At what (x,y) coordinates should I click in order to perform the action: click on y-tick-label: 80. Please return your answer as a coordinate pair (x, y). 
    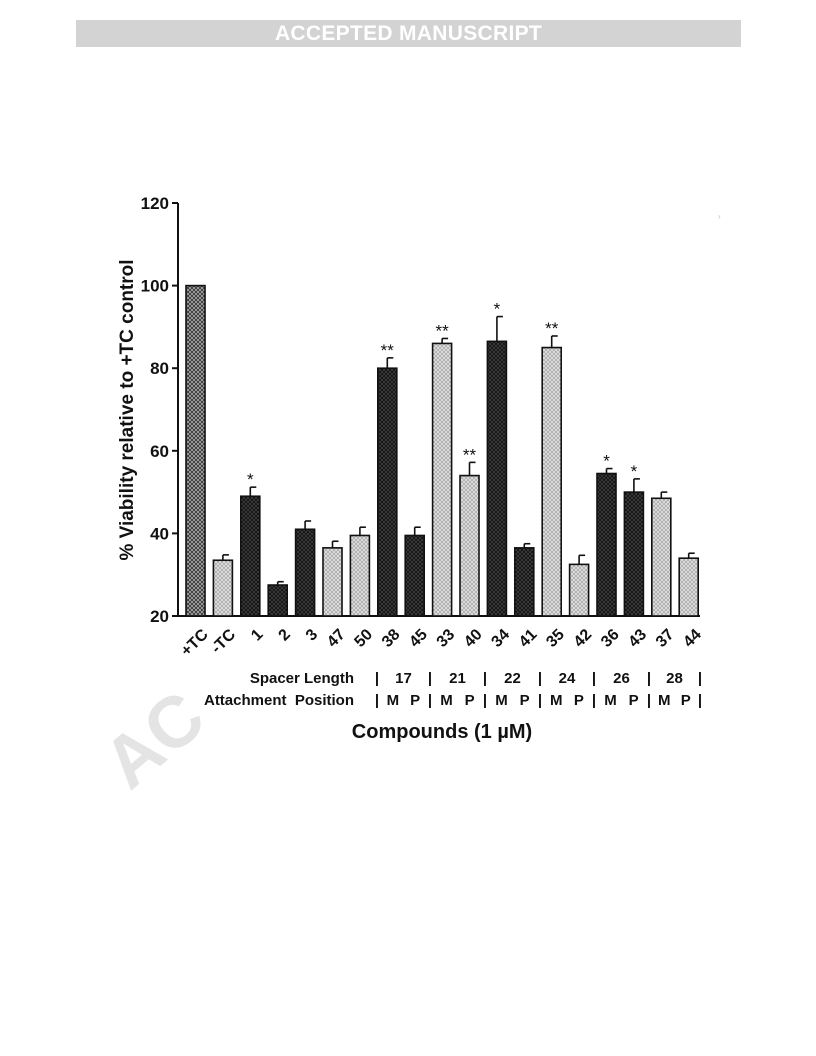
    Looking at the image, I should click on (159, 368).